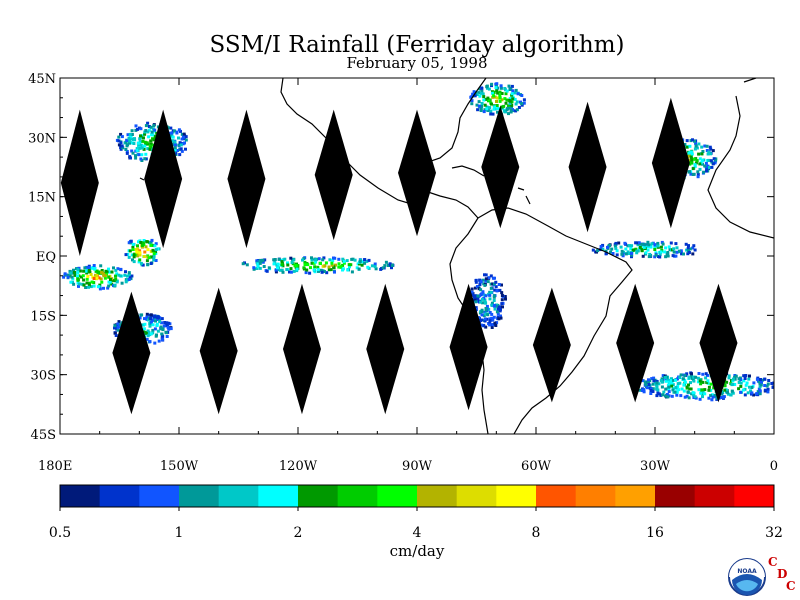  I want to click on colorbar-tick-label: 2, so click(298, 533).